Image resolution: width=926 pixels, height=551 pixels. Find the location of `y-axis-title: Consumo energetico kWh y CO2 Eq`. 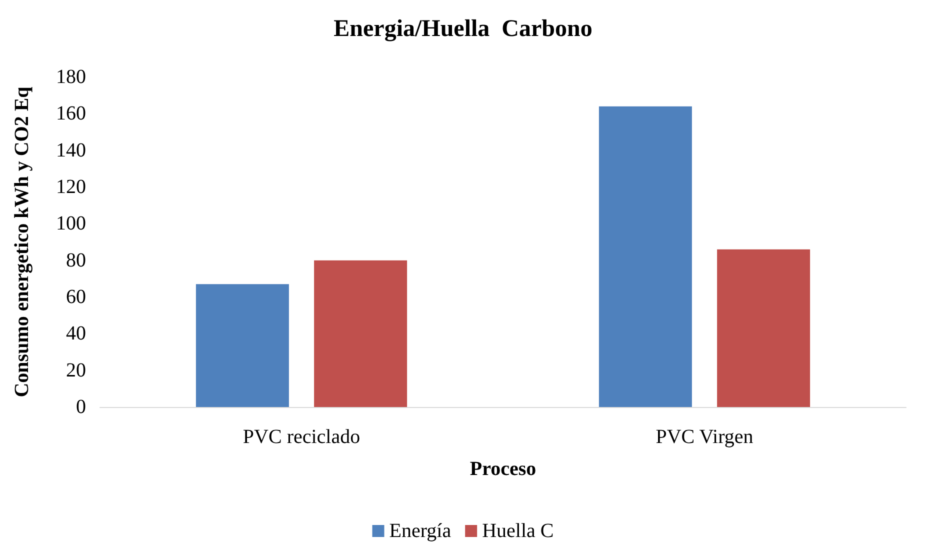

y-axis-title: Consumo energetico kWh y CO2 Eq is located at coordinates (22, 242).